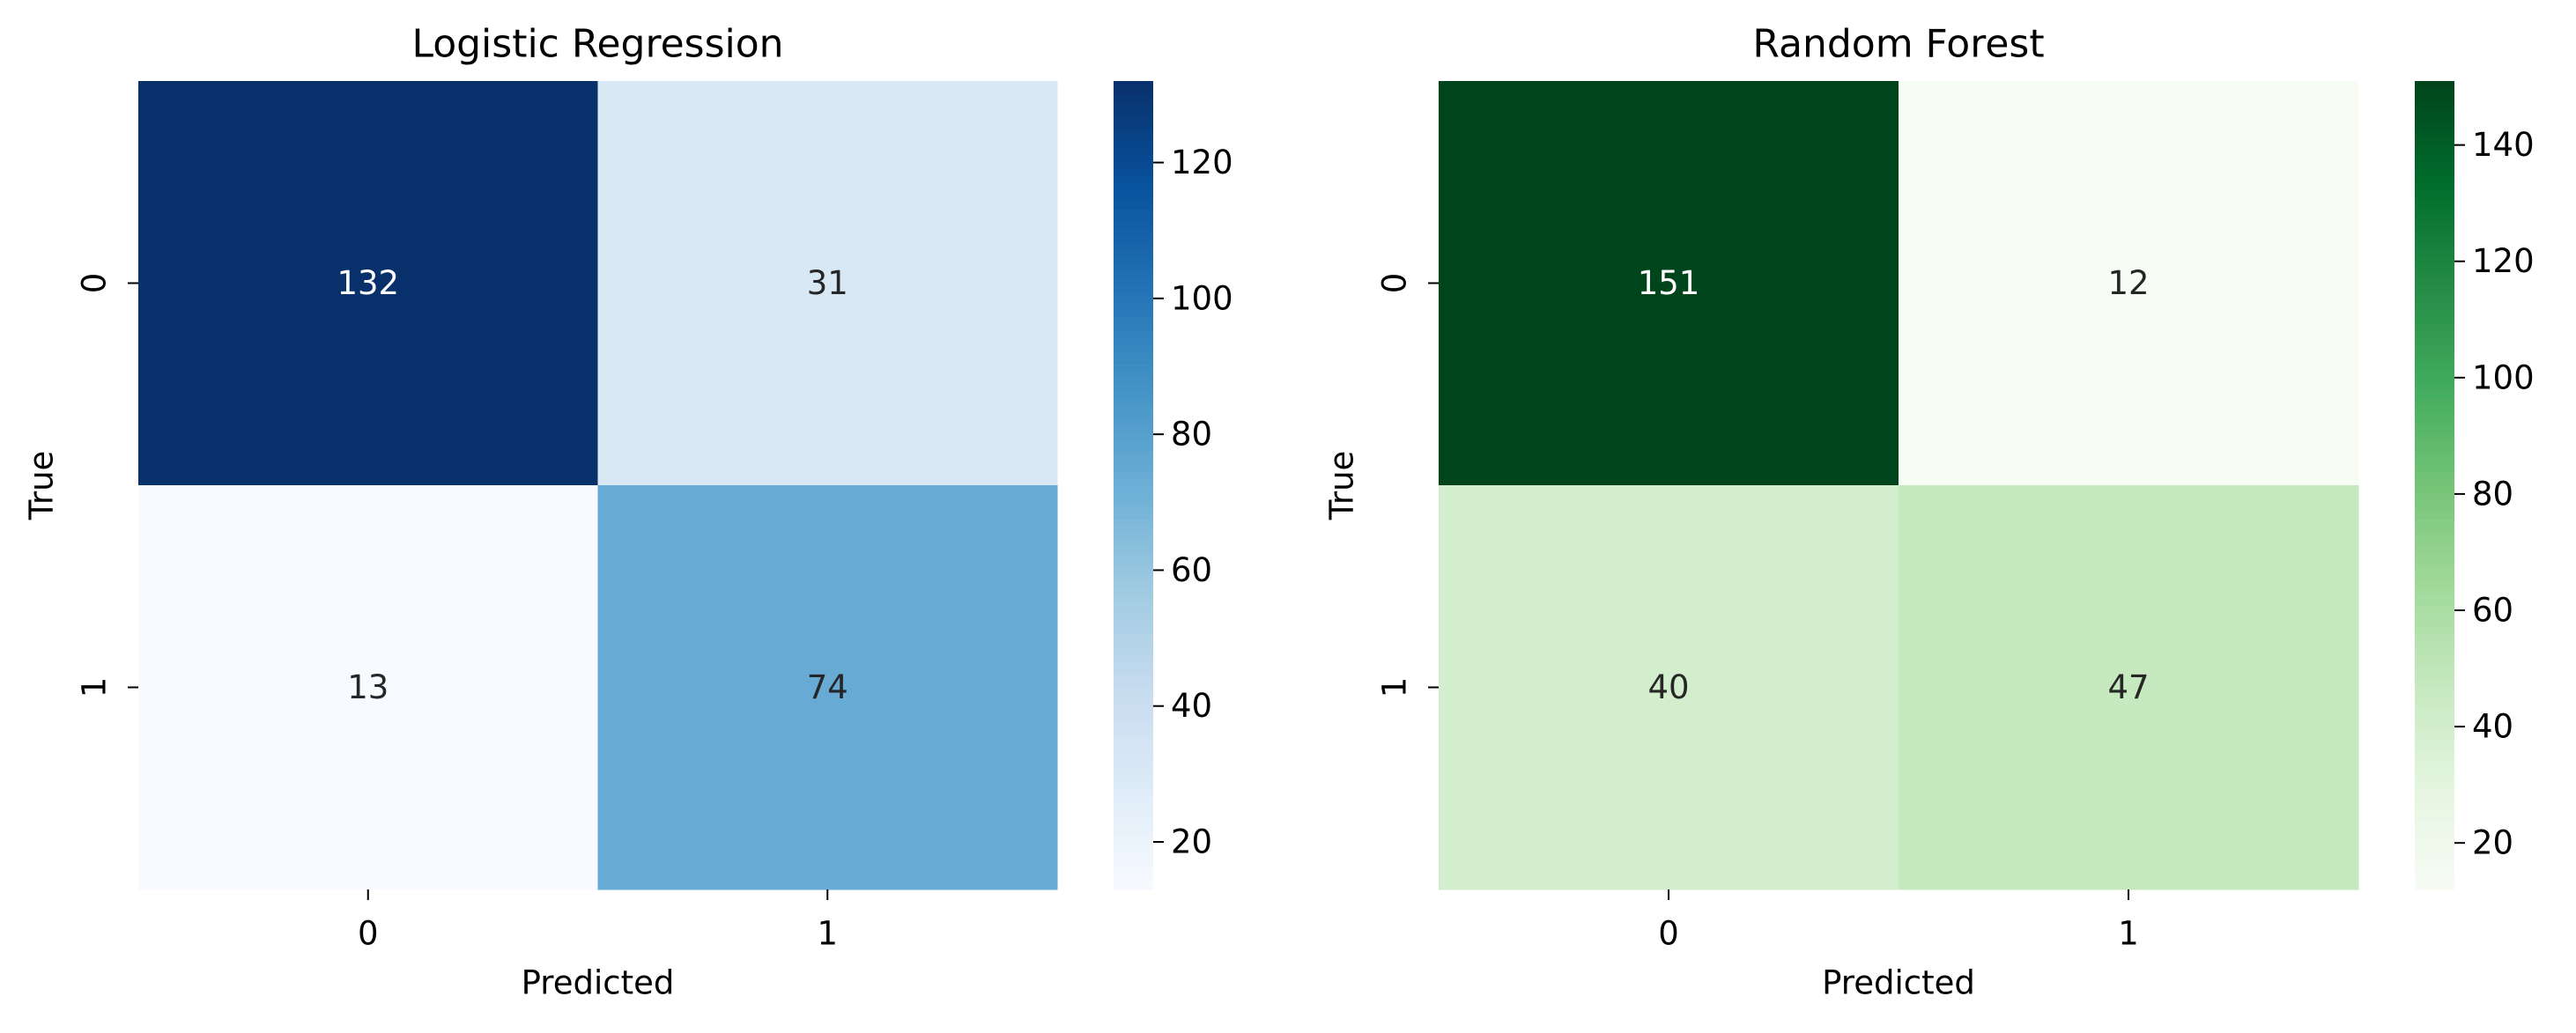  I want to click on cell-value-label: 31, so click(828, 283).